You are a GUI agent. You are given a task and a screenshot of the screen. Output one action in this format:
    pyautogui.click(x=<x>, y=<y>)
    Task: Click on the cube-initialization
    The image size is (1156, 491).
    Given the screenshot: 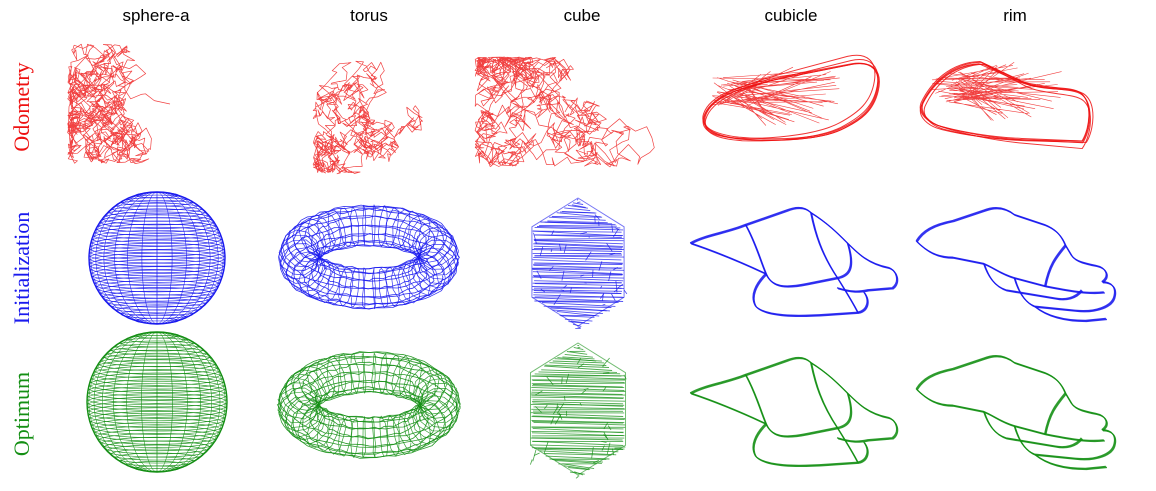 What is the action you would take?
    pyautogui.click(x=579, y=263)
    